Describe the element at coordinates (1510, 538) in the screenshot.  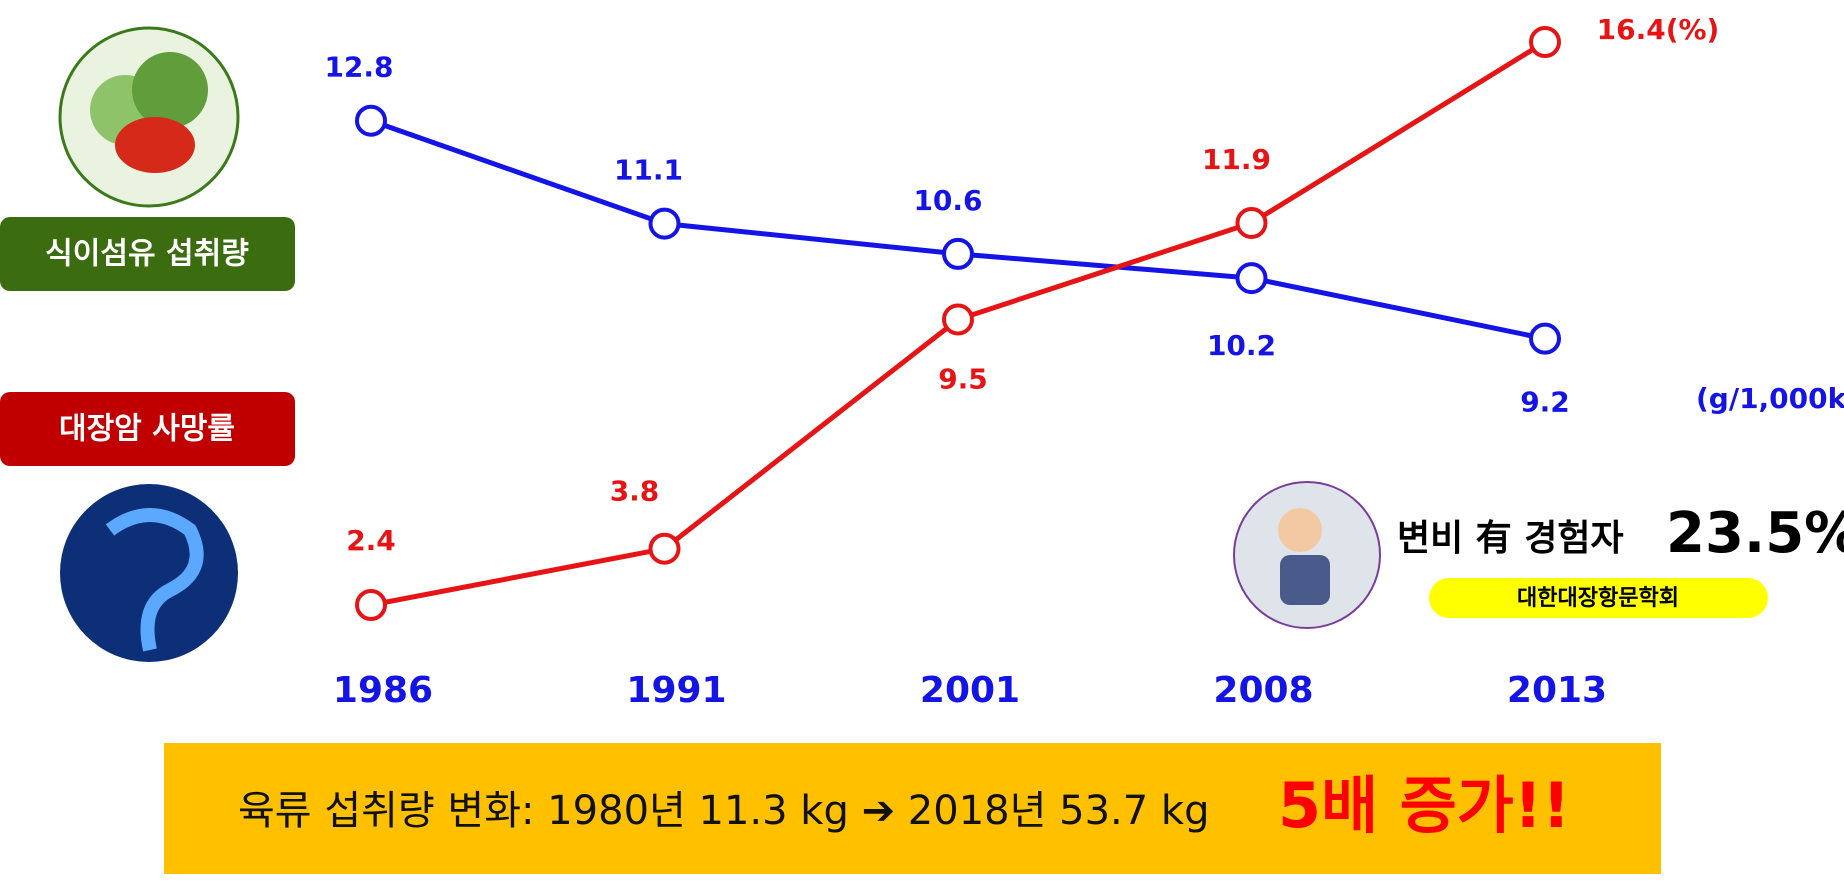
I see `constipation-label: 변비 有 경험자` at that location.